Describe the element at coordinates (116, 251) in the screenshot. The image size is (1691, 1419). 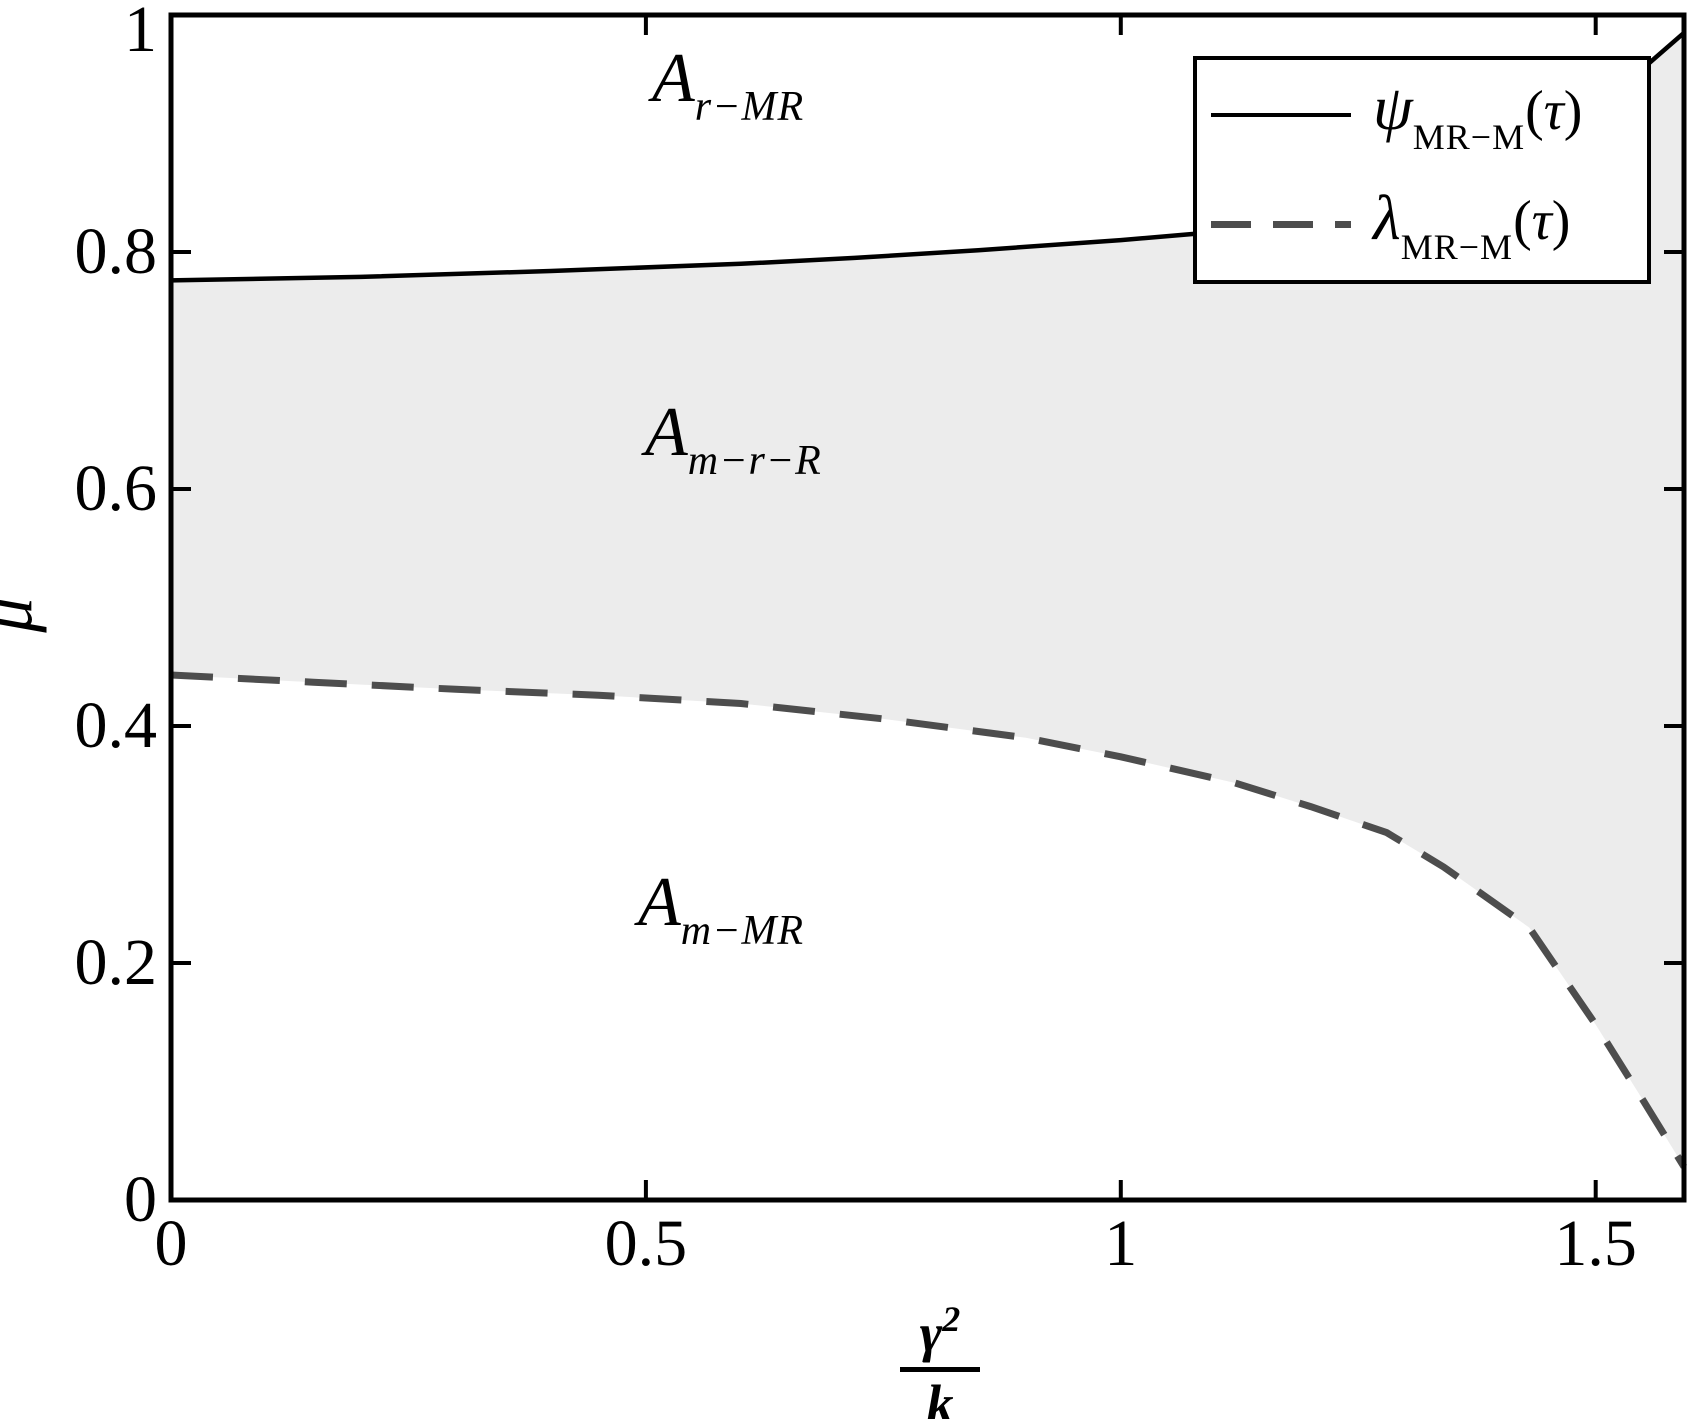
I see `y-tick-label-0.8: 0.8` at that location.